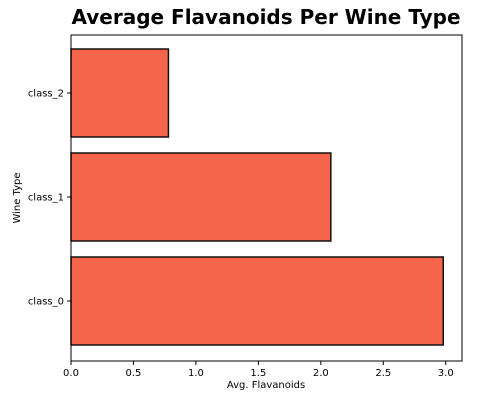 Image resolution: width=488 pixels, height=412 pixels. Describe the element at coordinates (46, 302) in the screenshot. I see `y-tick-label: class_0` at that location.